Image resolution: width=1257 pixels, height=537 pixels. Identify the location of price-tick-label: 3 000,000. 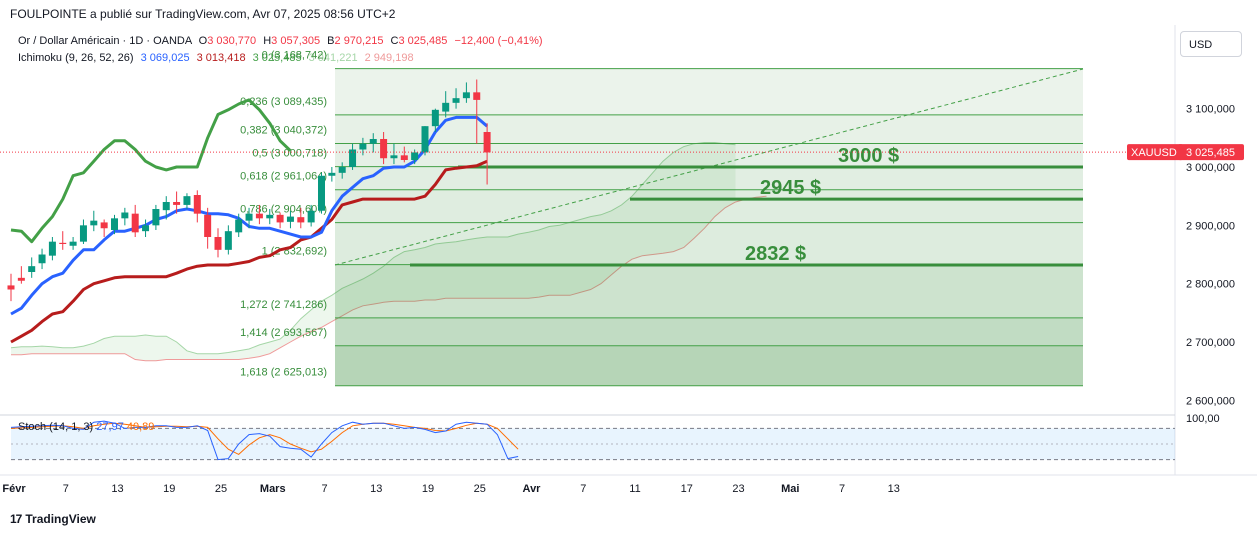
(1210, 168).